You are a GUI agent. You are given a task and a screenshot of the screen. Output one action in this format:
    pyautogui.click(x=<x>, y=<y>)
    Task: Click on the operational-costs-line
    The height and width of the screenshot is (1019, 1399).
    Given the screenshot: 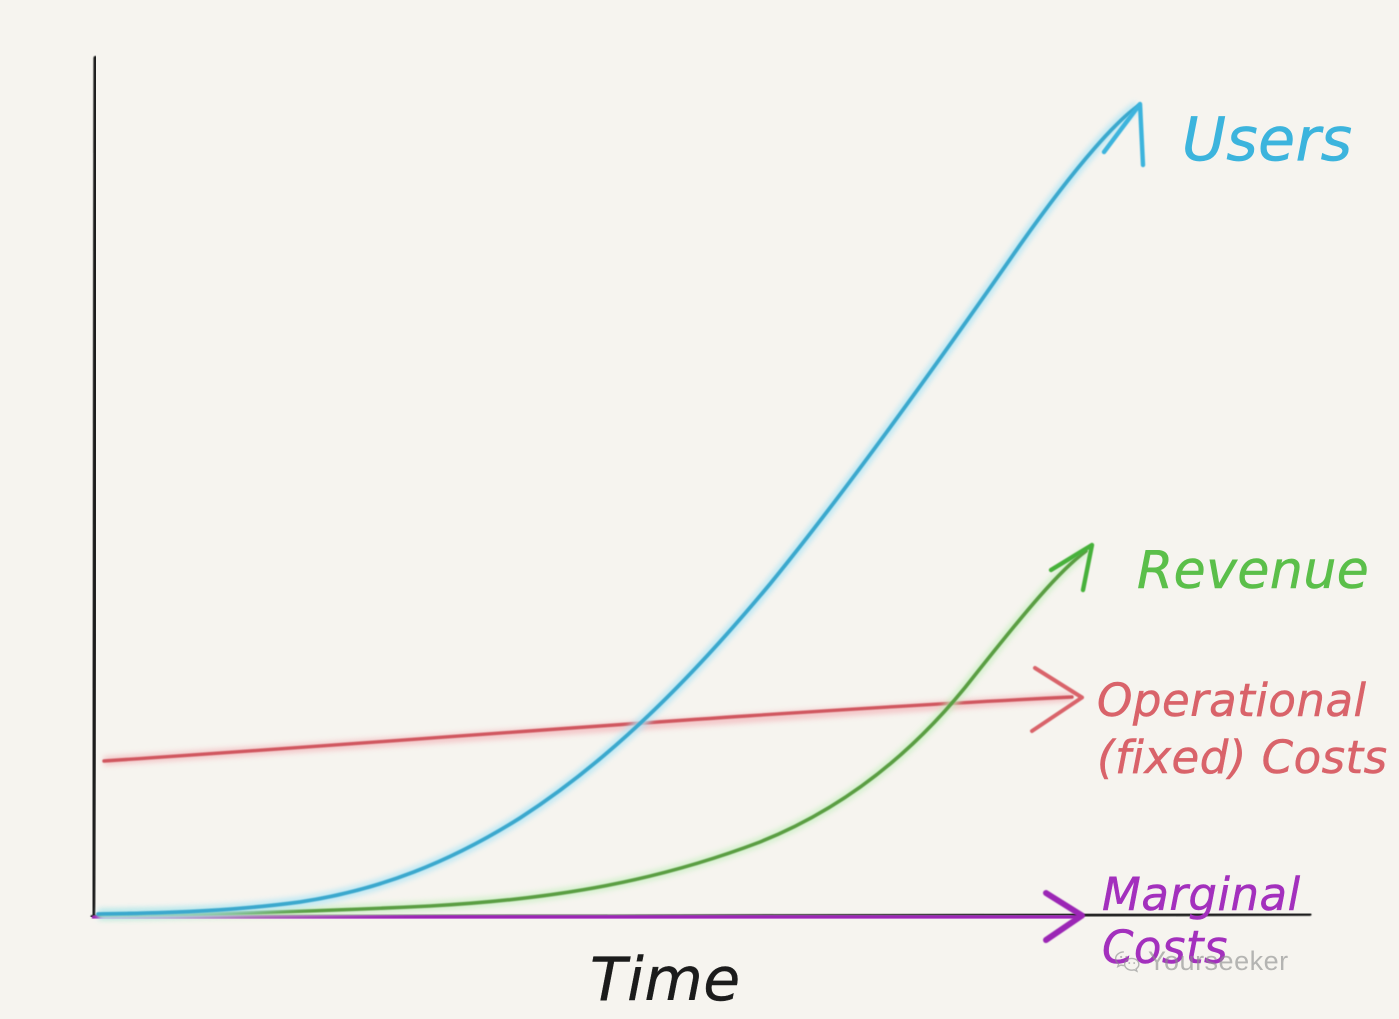 What is the action you would take?
    pyautogui.click(x=588, y=729)
    